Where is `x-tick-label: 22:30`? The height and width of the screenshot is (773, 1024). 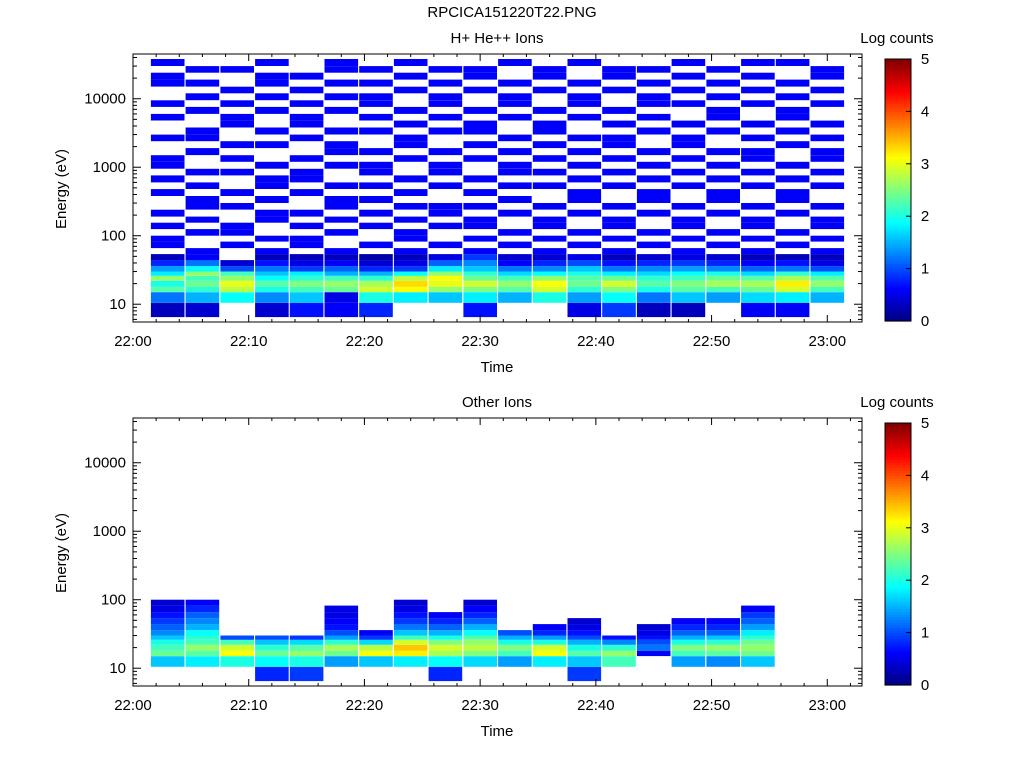 x-tick-label: 22:30 is located at coordinates (480, 341).